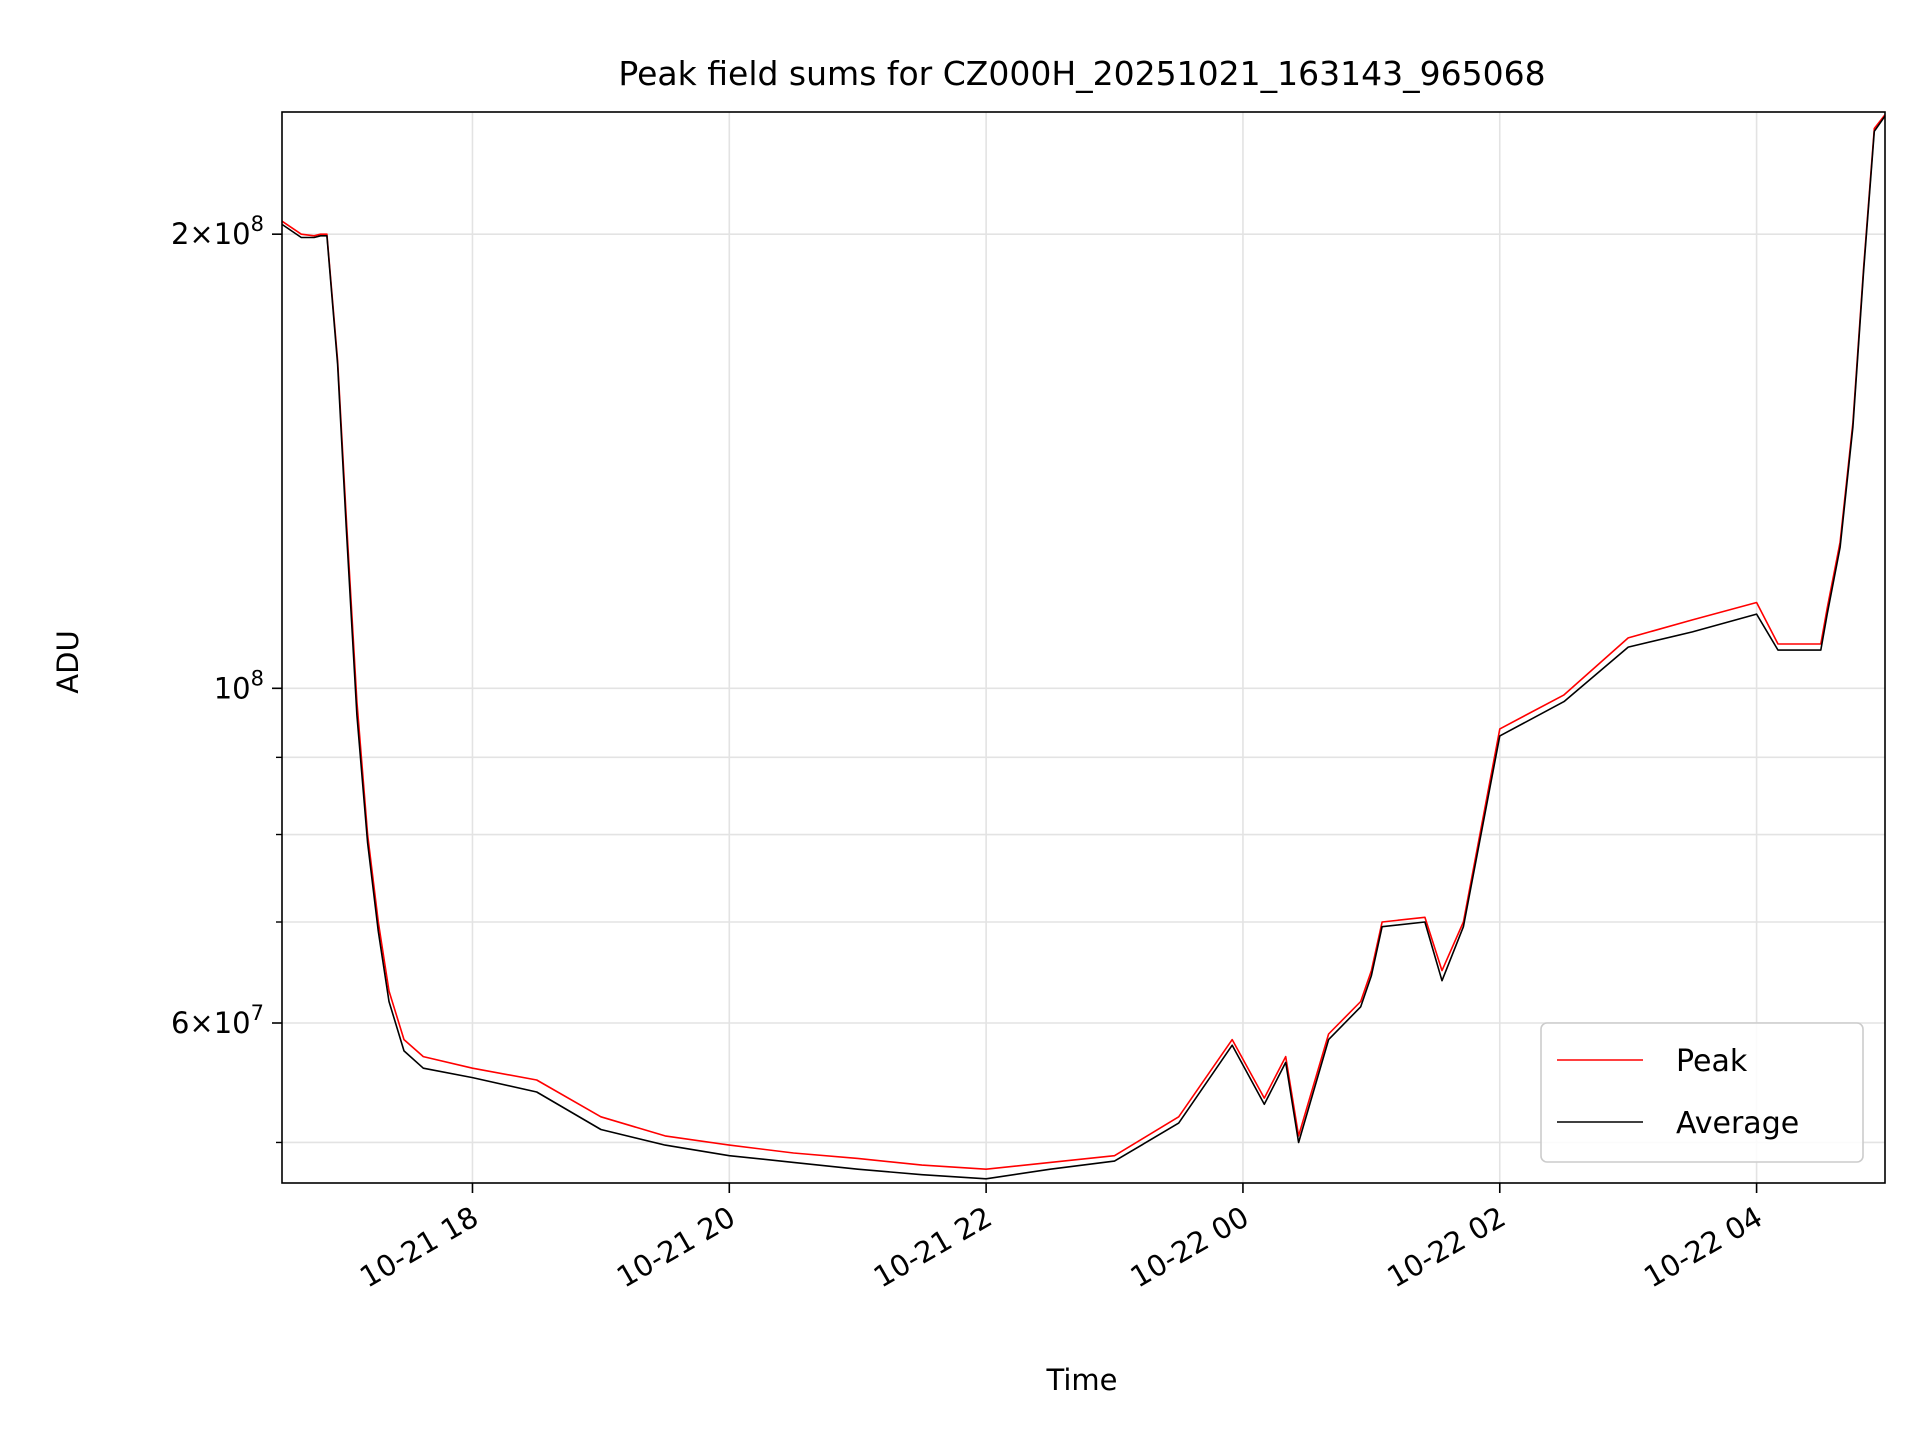 This screenshot has width=1920, height=1440. I want to click on legend-box, so click(1702, 1092).